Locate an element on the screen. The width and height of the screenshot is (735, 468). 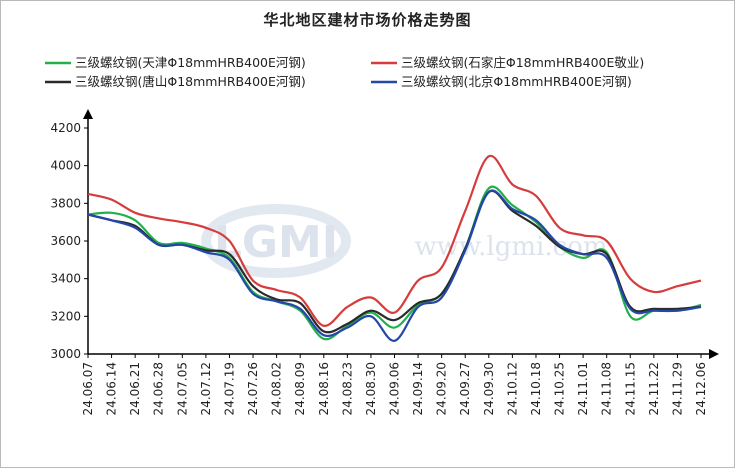
x-tick-label: 24.06.21 is located at coordinates (135, 388).